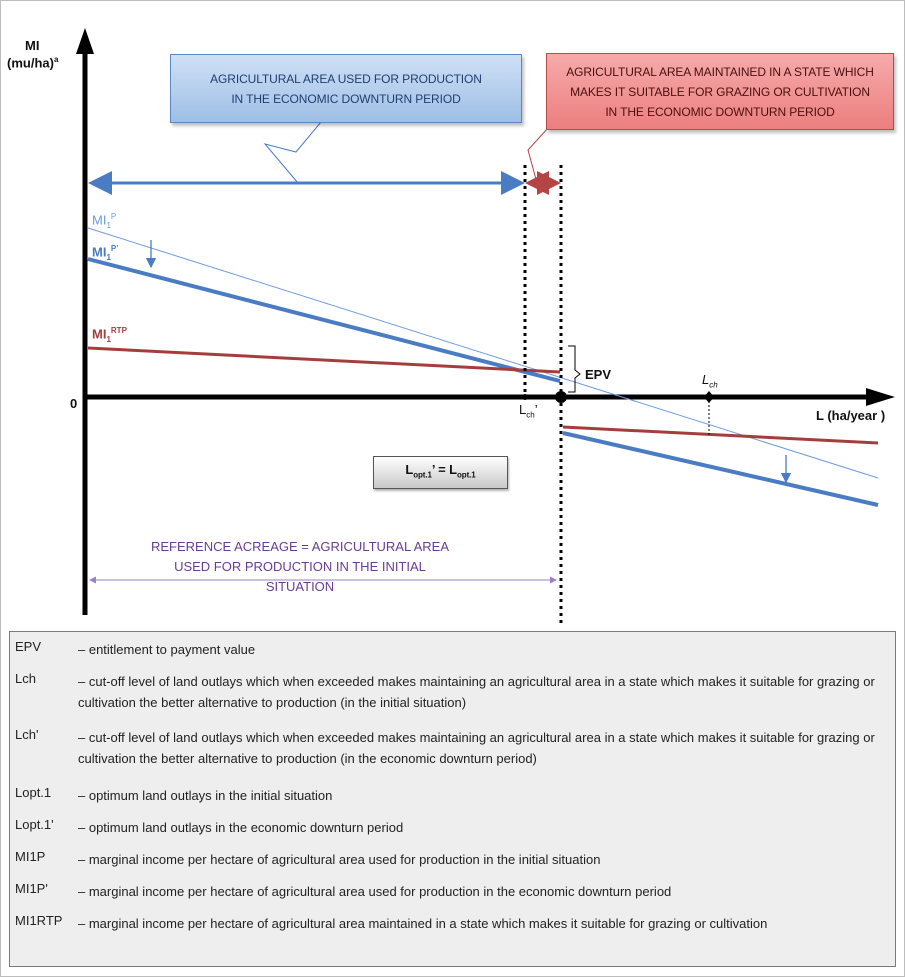 Image resolution: width=905 pixels, height=977 pixels. I want to click on mi1p-prime-label: MI1P’, so click(105, 253).